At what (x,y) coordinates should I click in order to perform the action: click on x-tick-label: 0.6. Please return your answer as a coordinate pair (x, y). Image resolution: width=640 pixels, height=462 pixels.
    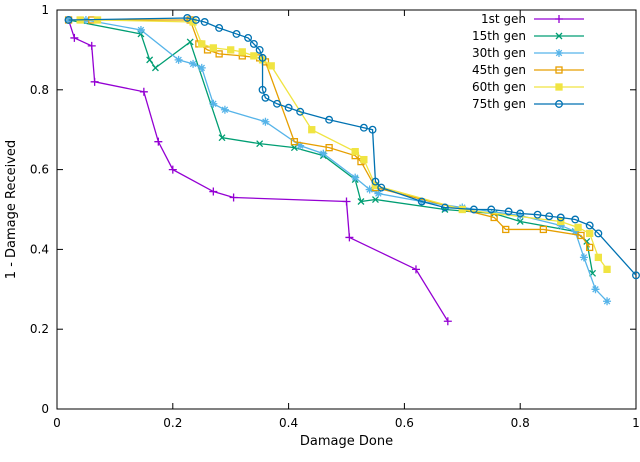
    Looking at the image, I should click on (404, 423).